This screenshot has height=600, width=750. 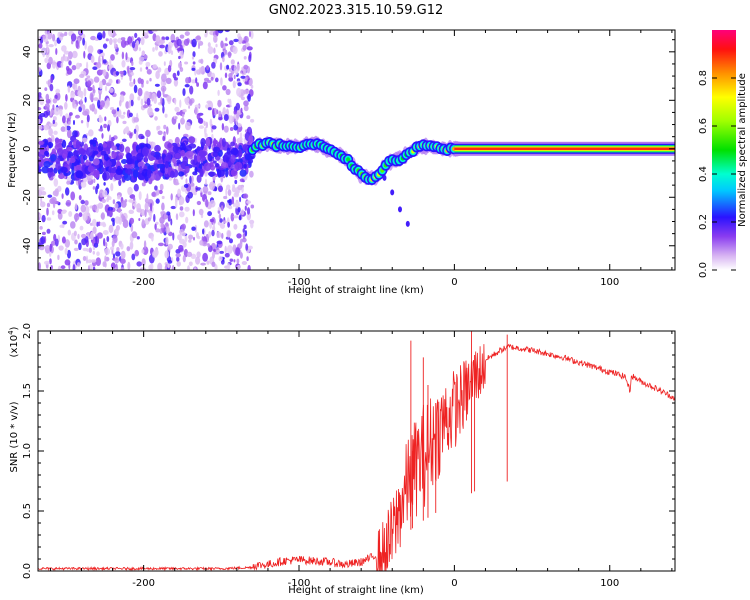 What do you see at coordinates (356, 10) in the screenshot?
I see `figure-title: GN02.2023.315.10.59.G12` at bounding box center [356, 10].